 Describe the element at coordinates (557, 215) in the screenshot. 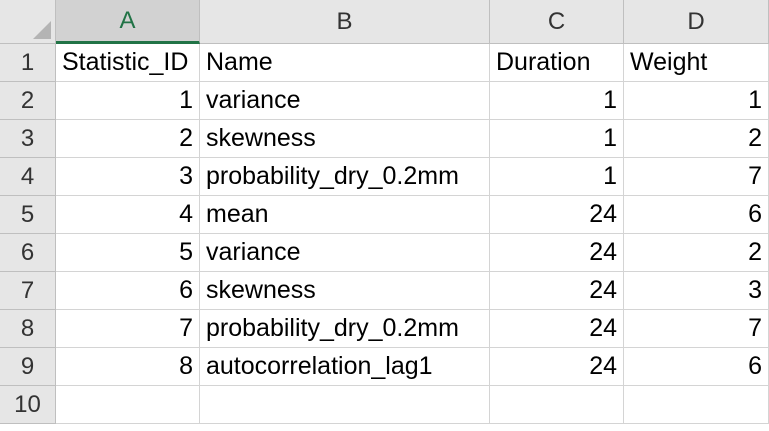

I see `cell-c5: 24` at that location.